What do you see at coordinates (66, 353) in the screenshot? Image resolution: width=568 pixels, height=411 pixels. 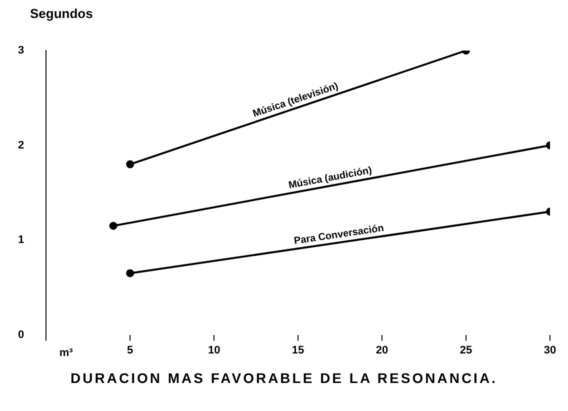 I see `x-axis-title: m³` at bounding box center [66, 353].